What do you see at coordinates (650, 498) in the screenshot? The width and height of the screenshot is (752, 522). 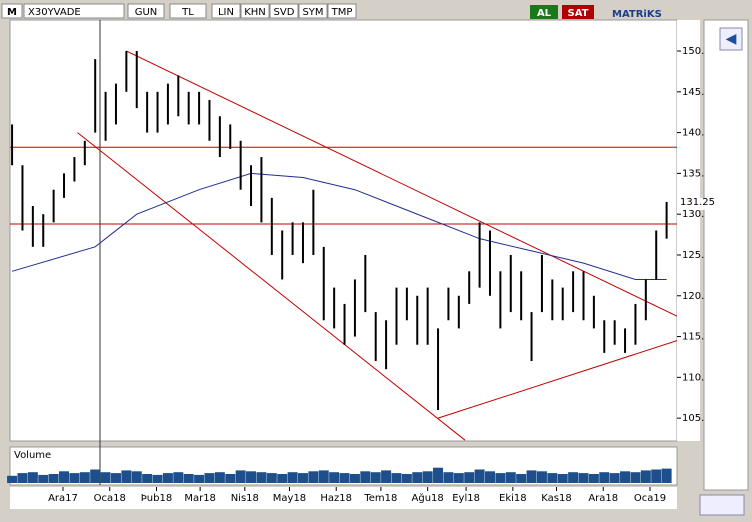 I see `x-tick-label: Oca19` at bounding box center [650, 498].